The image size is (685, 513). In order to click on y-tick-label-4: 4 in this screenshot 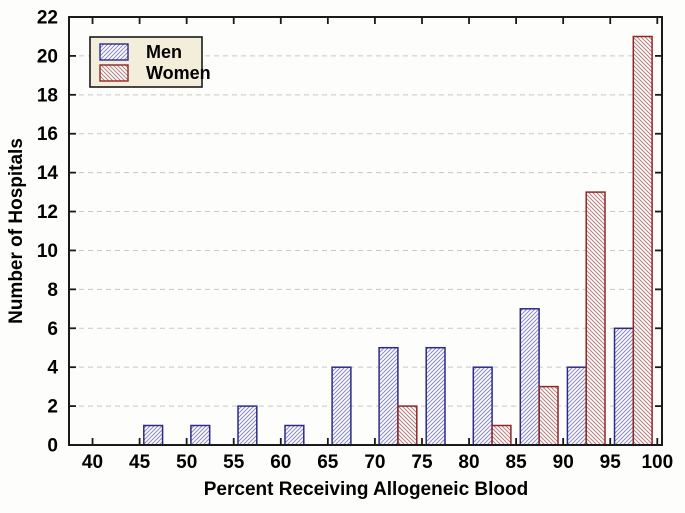, I will do `click(52, 368)`.